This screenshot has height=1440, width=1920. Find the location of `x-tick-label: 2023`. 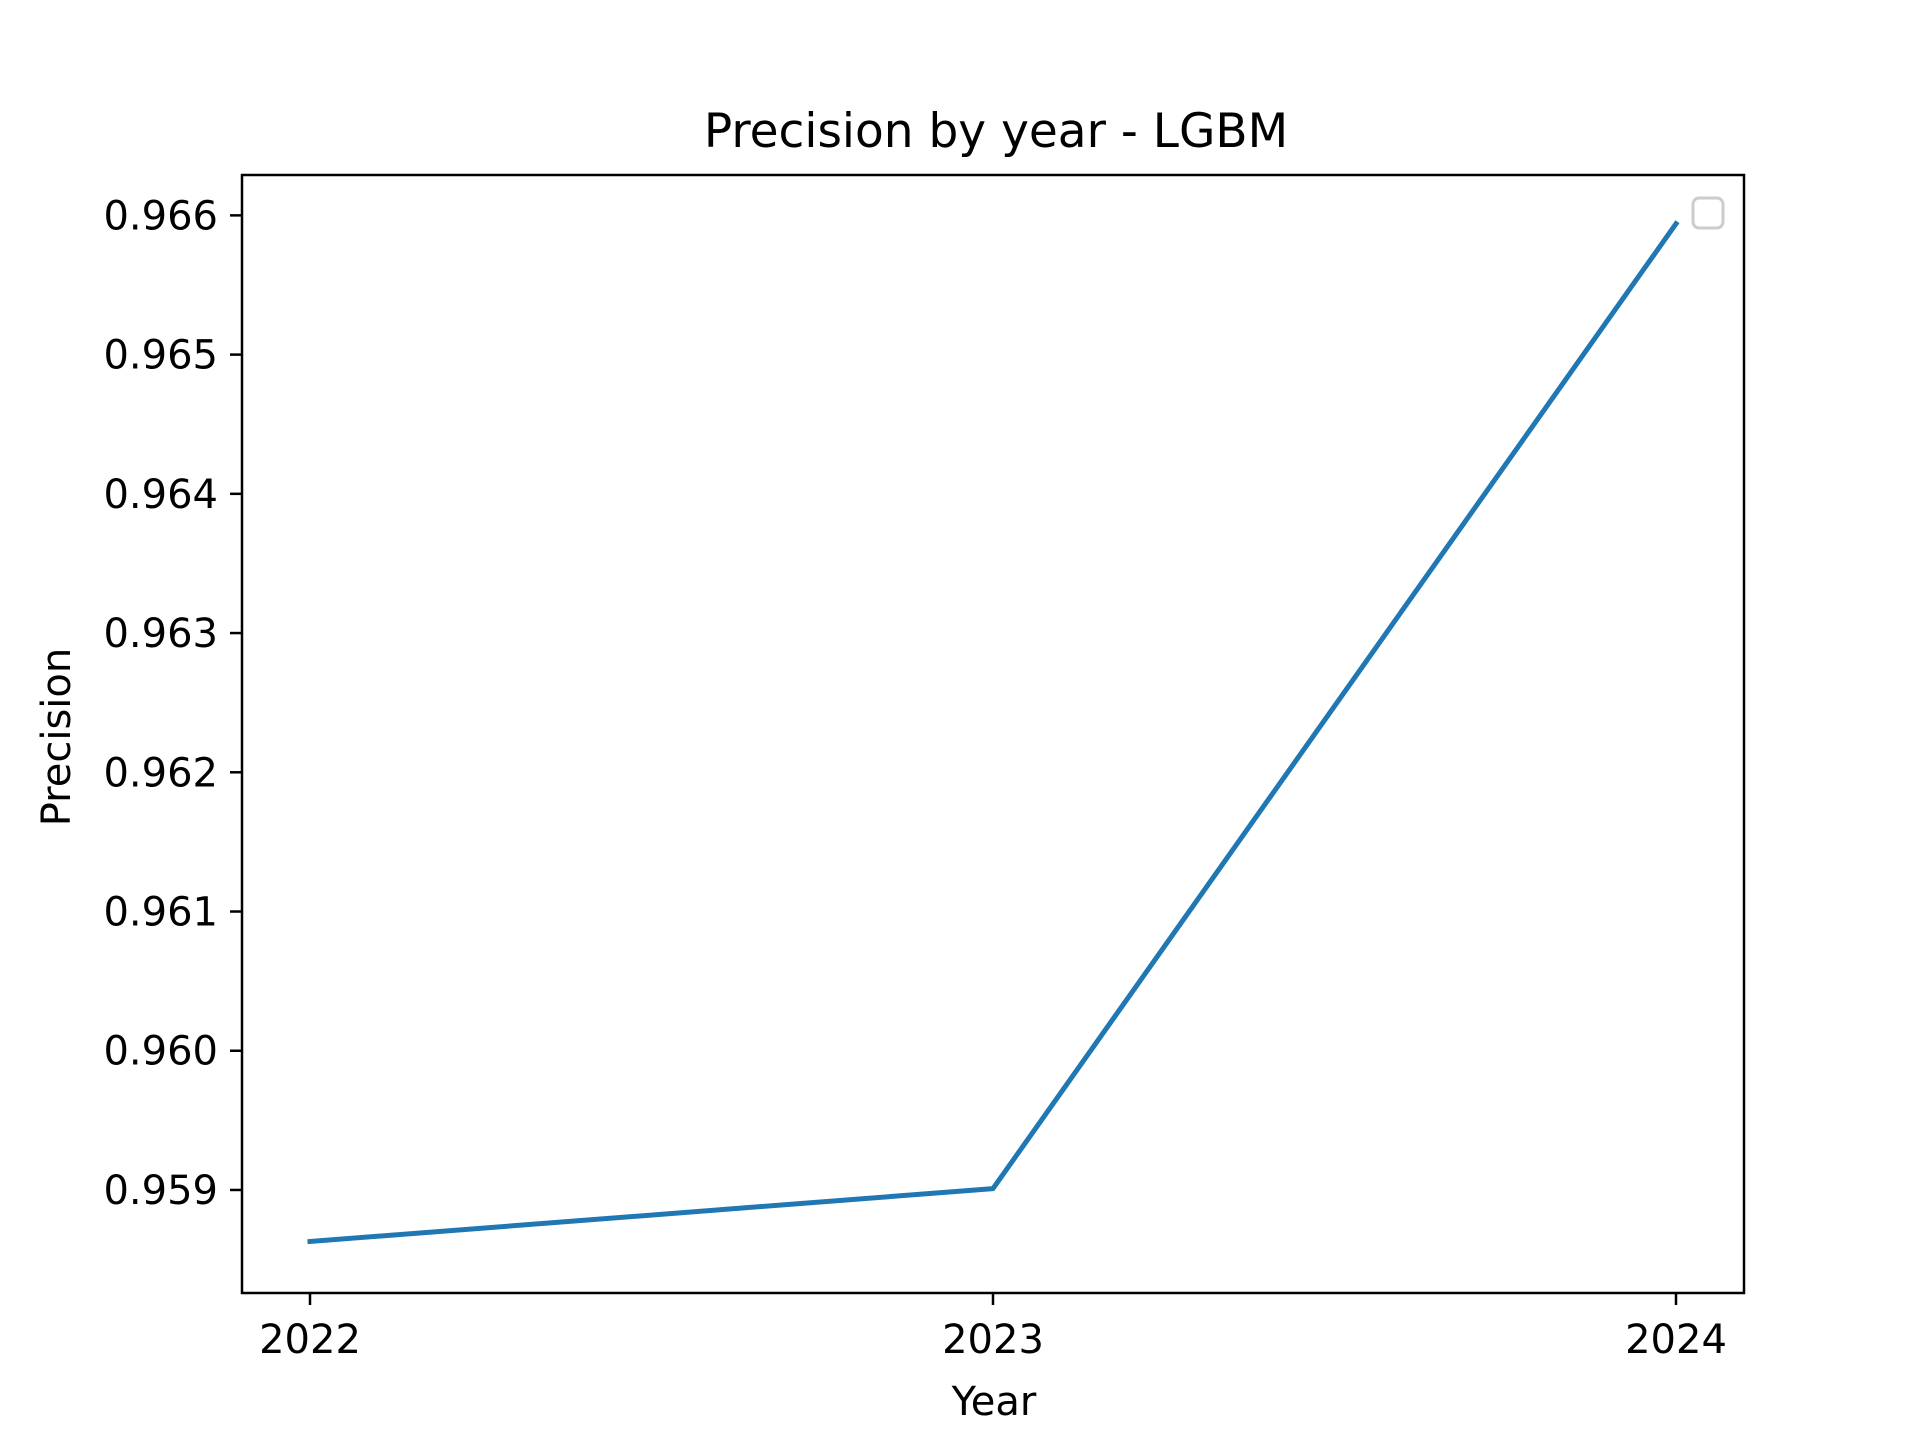

x-tick-label: 2023 is located at coordinates (993, 1340).